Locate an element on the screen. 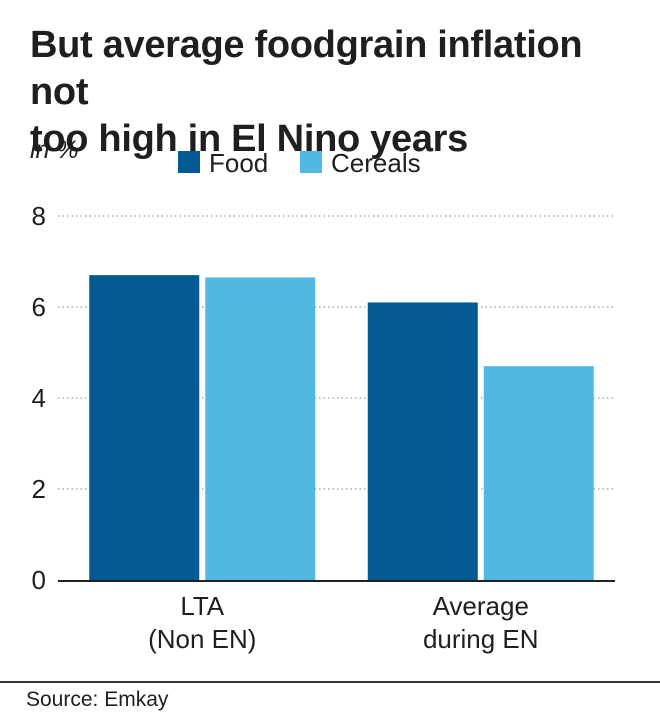 This screenshot has height=715, width=660. chart-title-line-2: too high in El Nino years is located at coordinates (249, 139).